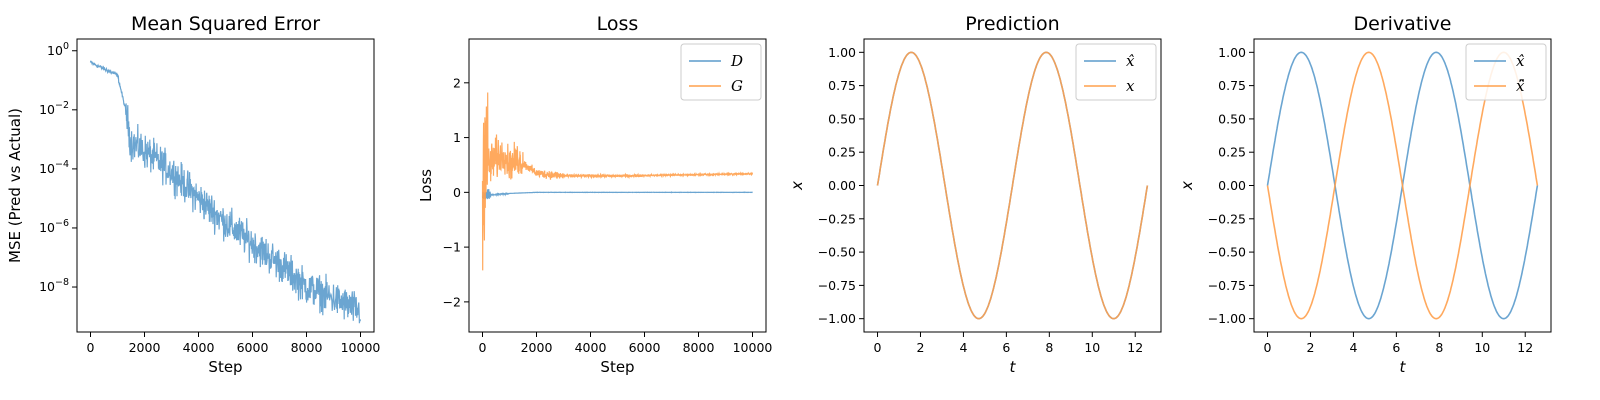 The image size is (1600, 400). I want to click on y-tick-label: 10⁰, so click(58, 49).